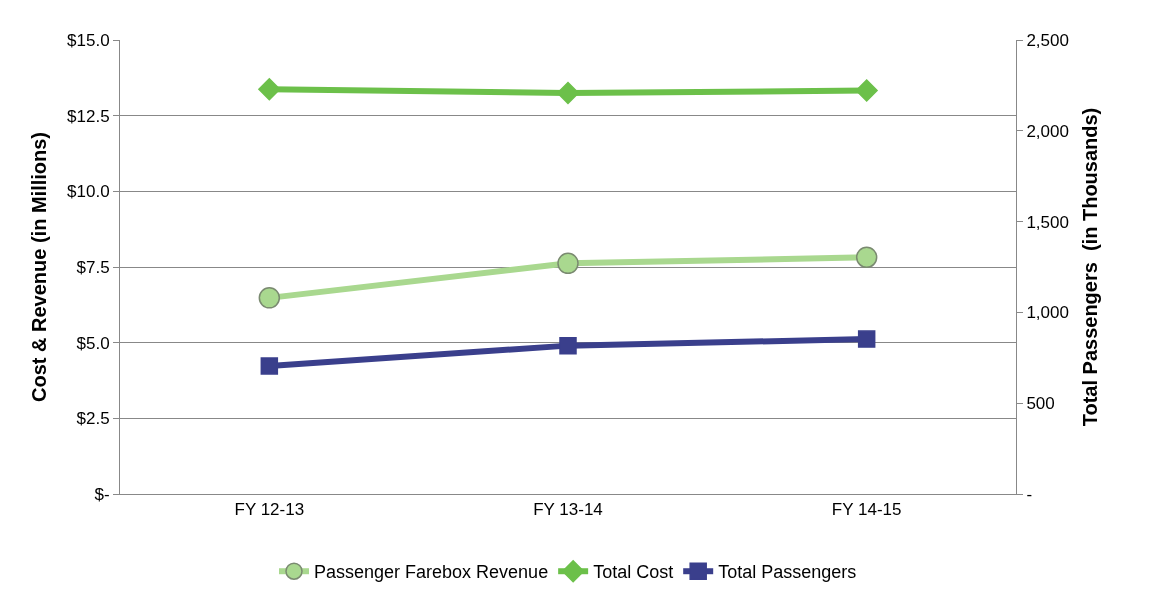  What do you see at coordinates (38, 267) in the screenshot?
I see `y-axis-title: Cost & Revenue (in Millions)` at bounding box center [38, 267].